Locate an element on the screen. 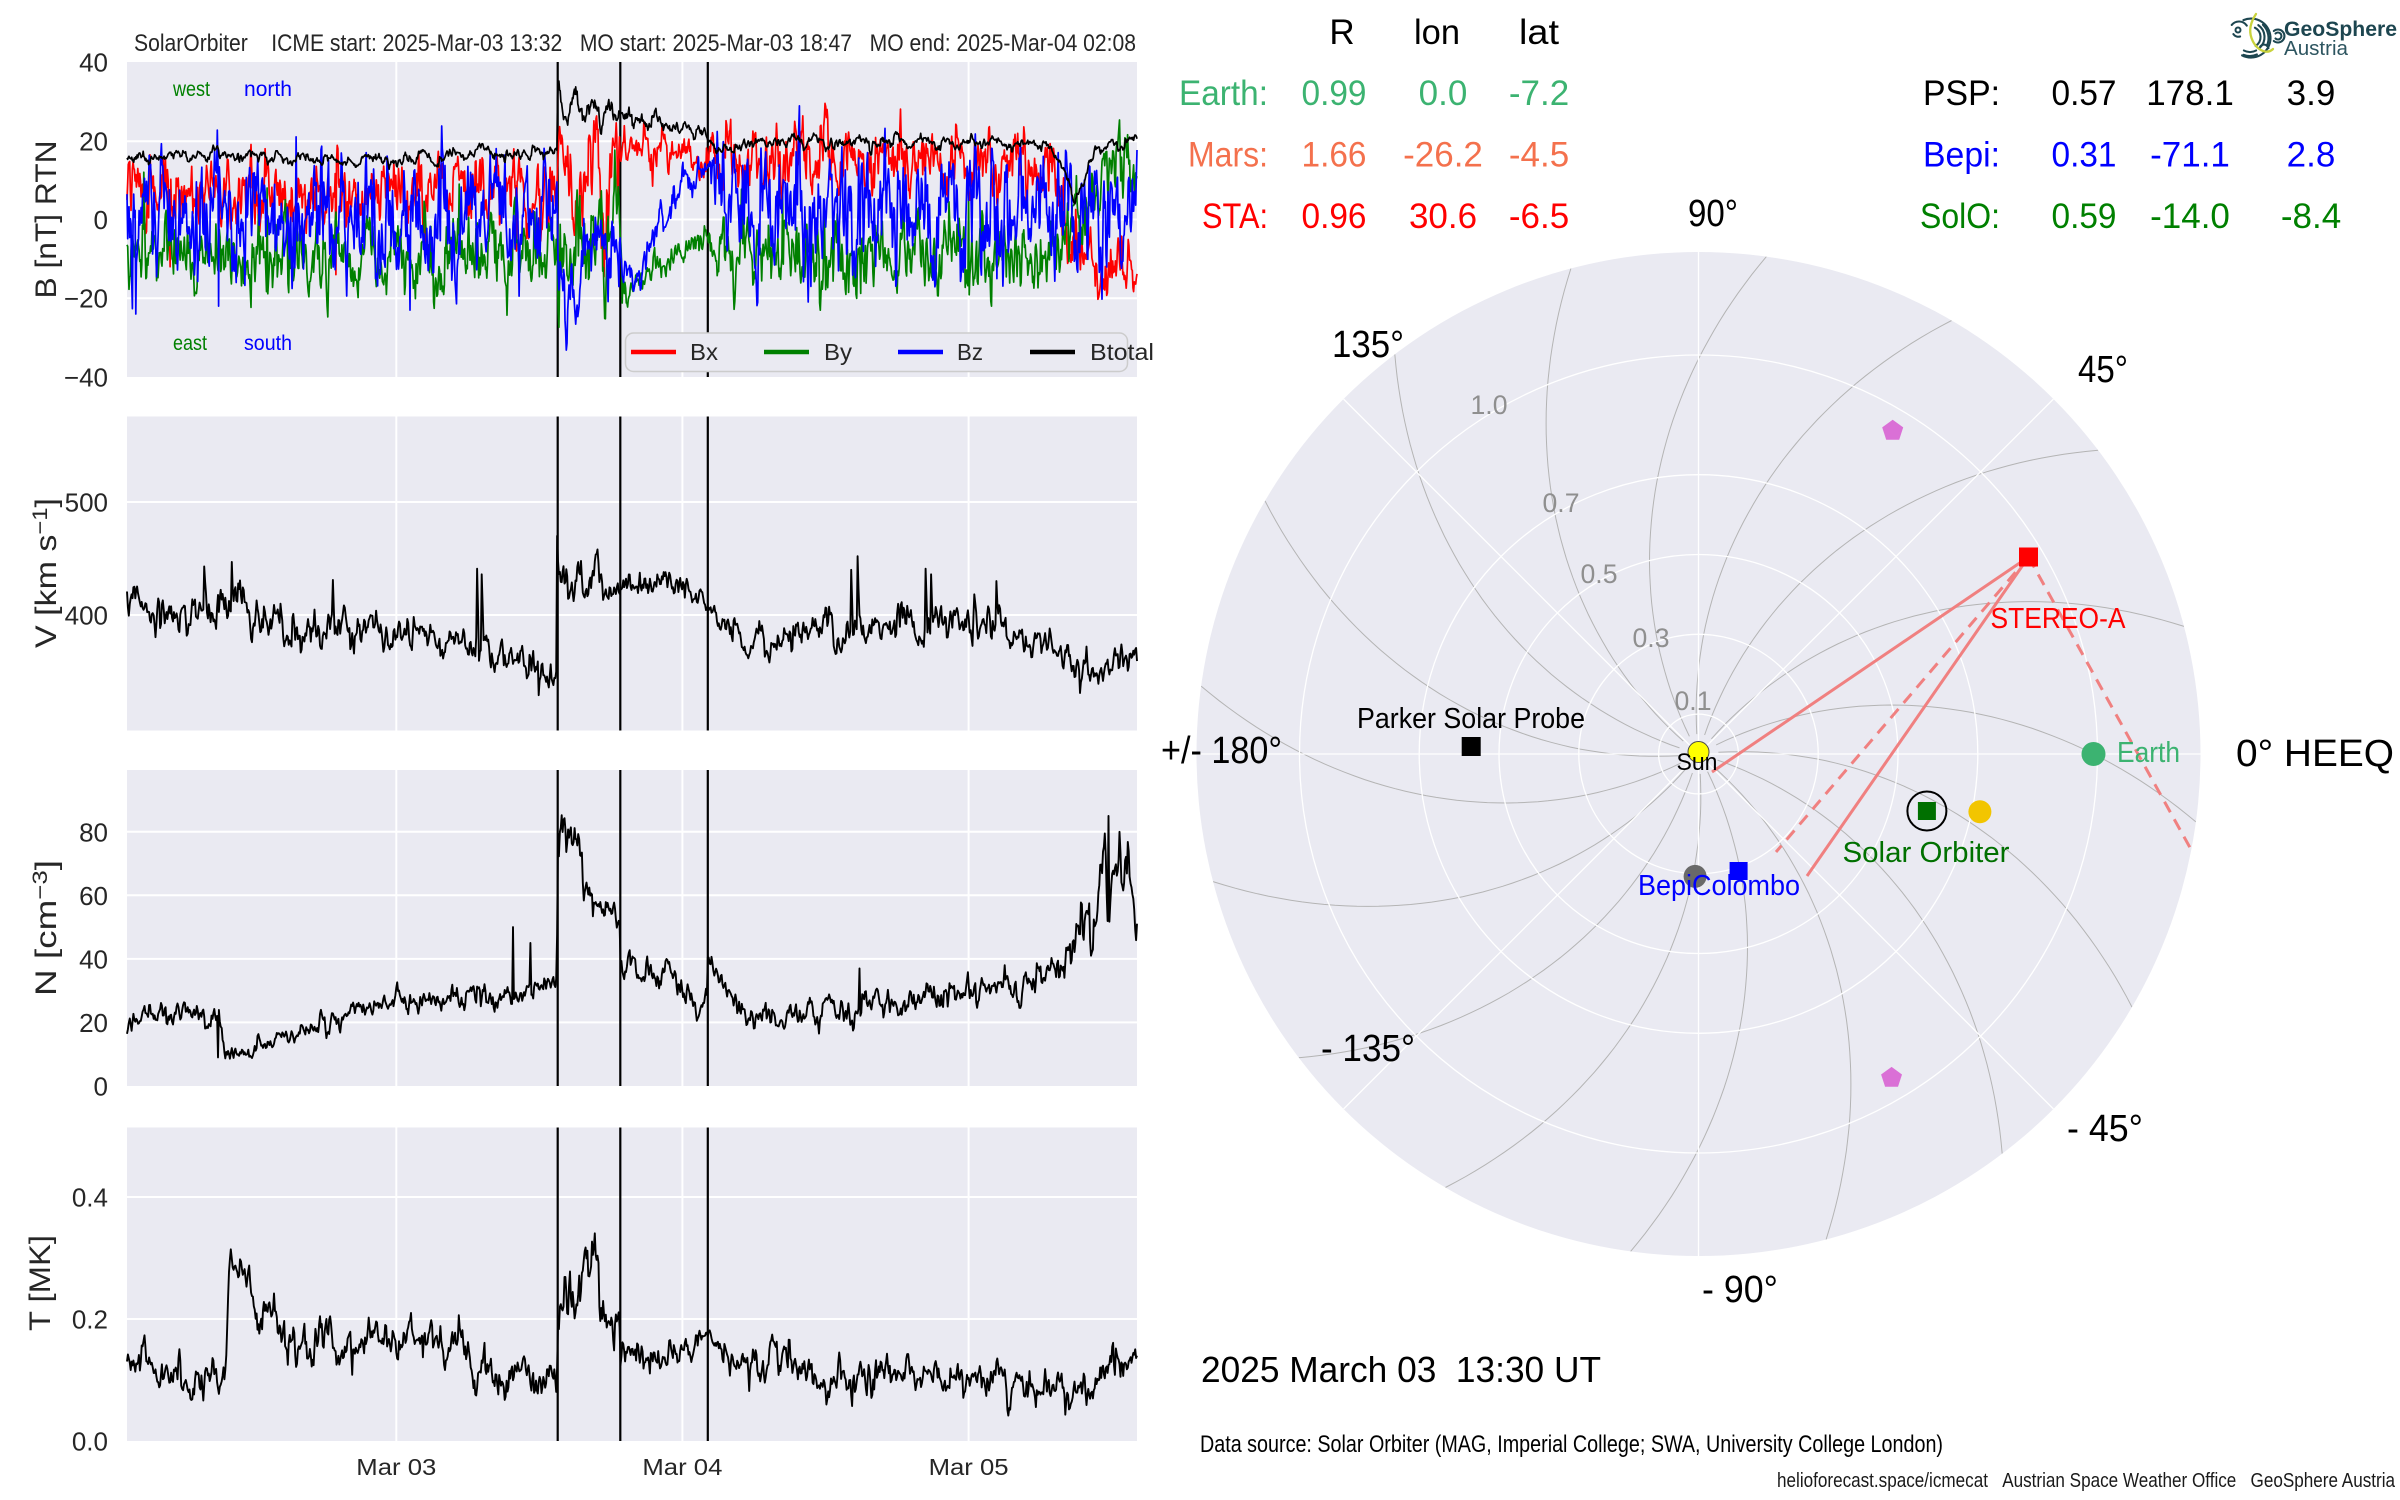 The image size is (2400, 1500). svg-text: −20 is located at coordinates (86, 299).